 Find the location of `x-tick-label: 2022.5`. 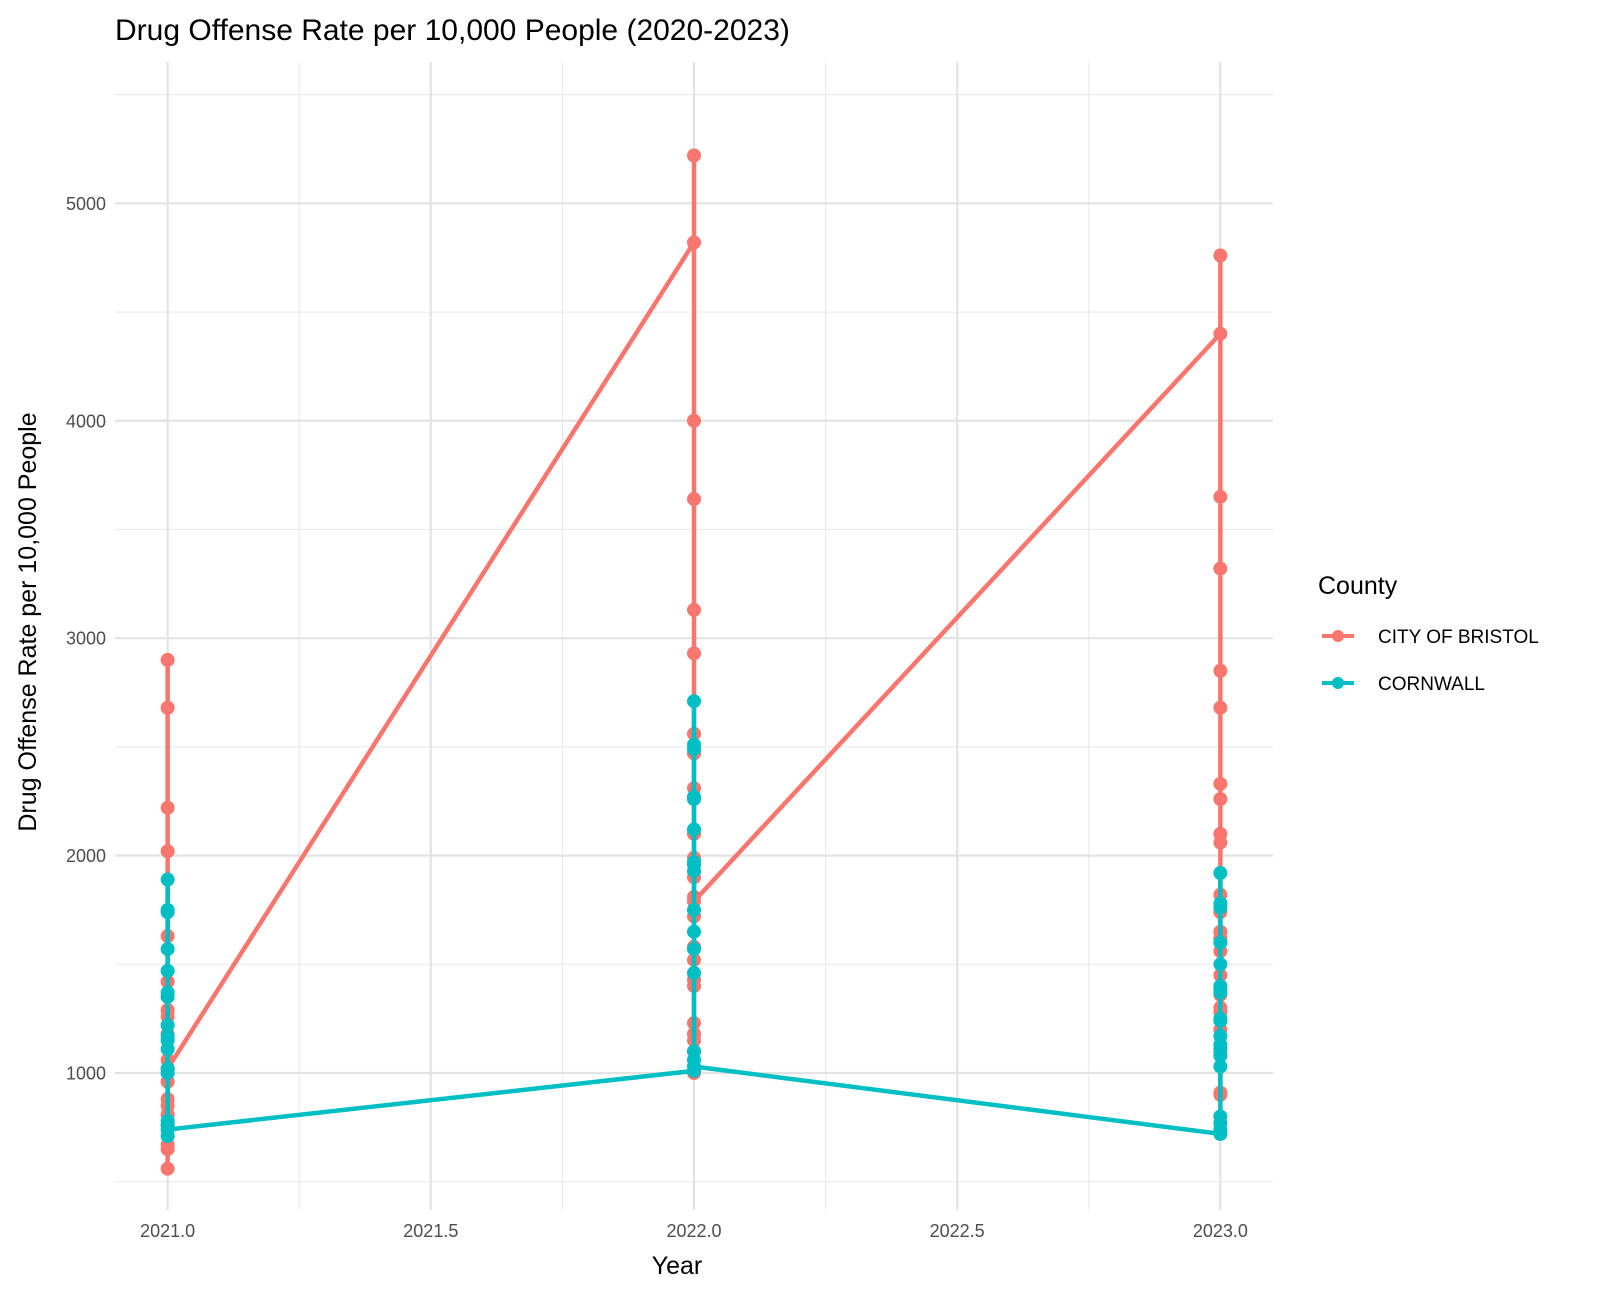

x-tick-label: 2022.5 is located at coordinates (957, 1231).